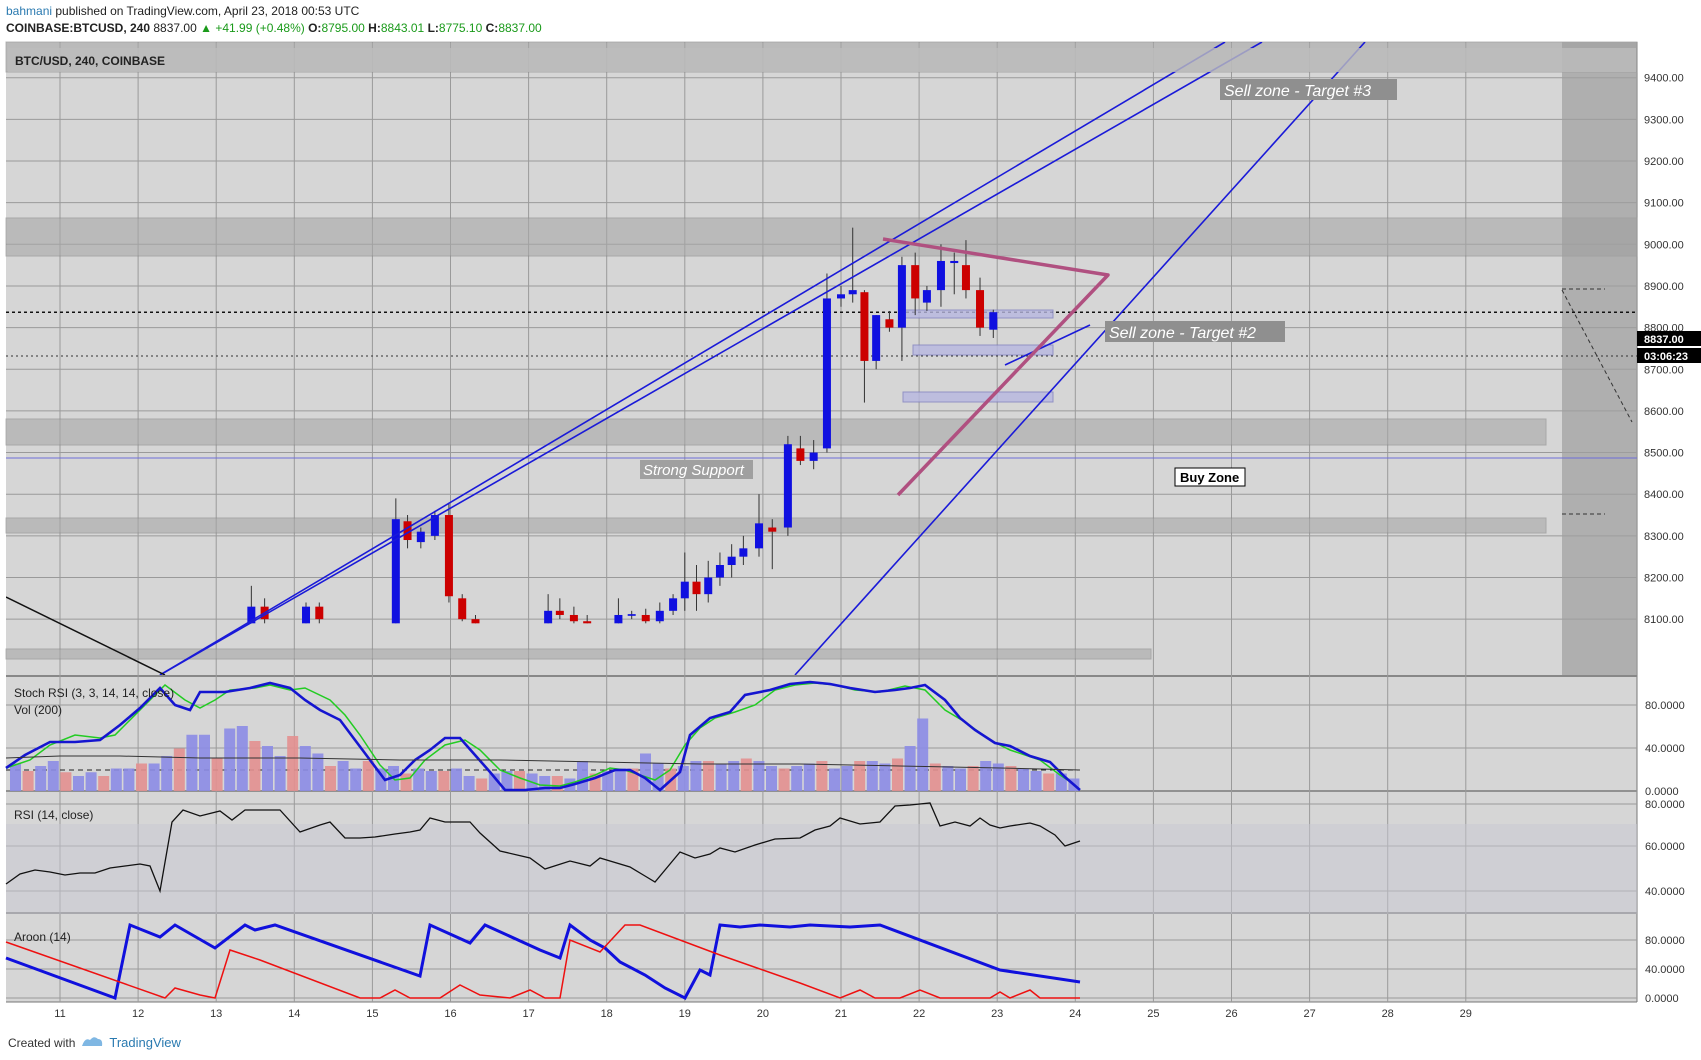  What do you see at coordinates (1666, 357) in the screenshot?
I see `countdown-tag-text: 03:06:23` at bounding box center [1666, 357].